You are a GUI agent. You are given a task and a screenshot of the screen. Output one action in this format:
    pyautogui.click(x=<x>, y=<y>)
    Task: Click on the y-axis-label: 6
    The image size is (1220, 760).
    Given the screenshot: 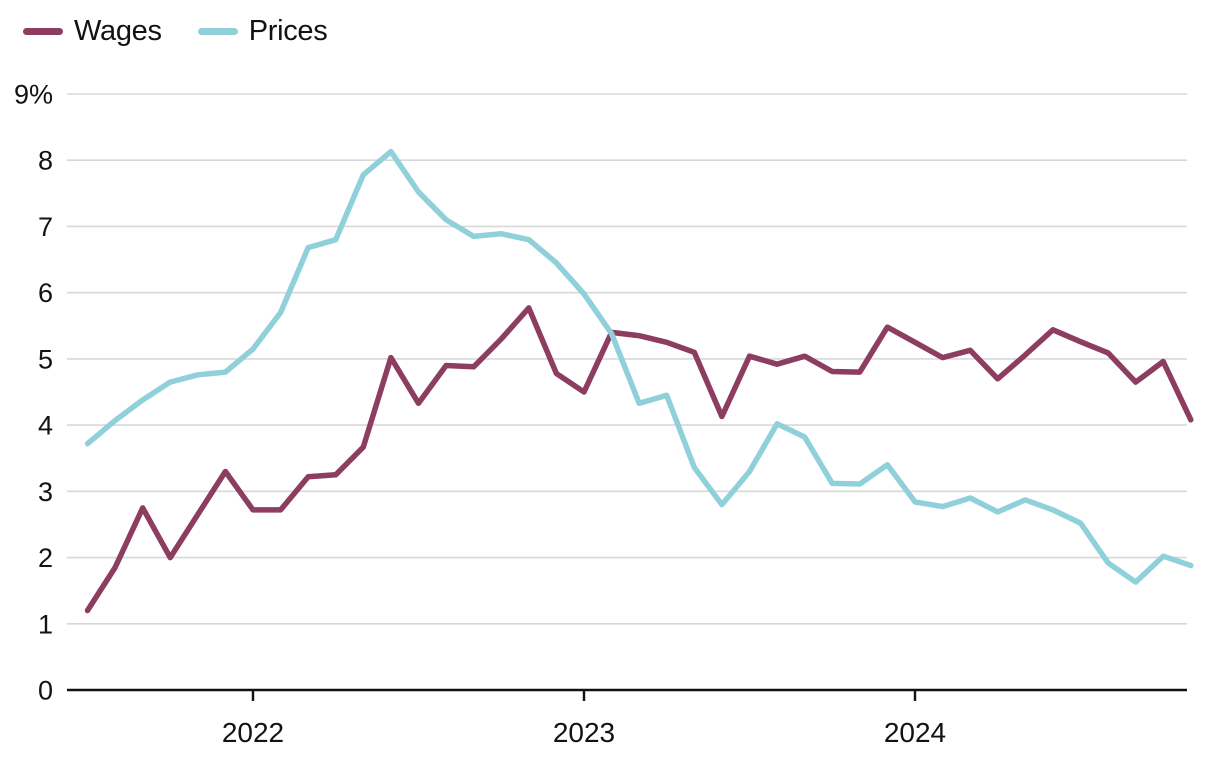 What is the action you would take?
    pyautogui.click(x=45, y=293)
    